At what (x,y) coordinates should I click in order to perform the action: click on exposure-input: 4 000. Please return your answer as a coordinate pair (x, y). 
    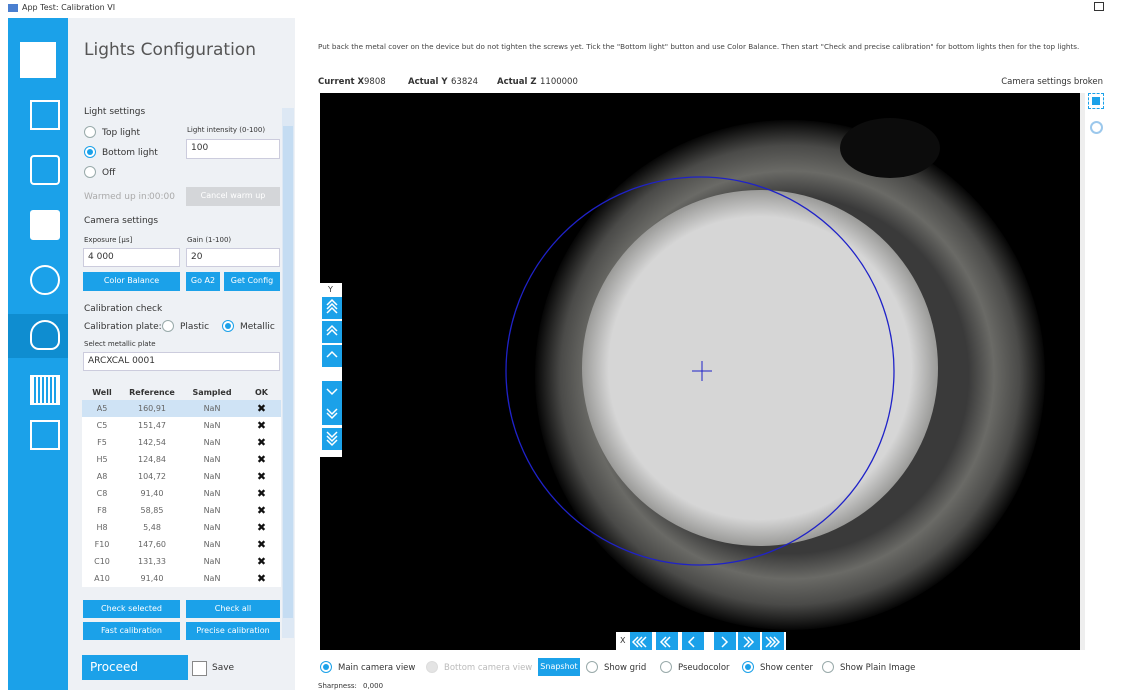
    Looking at the image, I should click on (131, 257).